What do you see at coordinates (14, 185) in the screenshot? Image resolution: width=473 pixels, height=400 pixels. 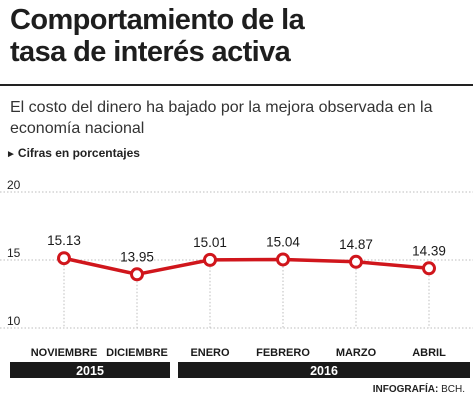 I see `y-tick-label: 20` at bounding box center [14, 185].